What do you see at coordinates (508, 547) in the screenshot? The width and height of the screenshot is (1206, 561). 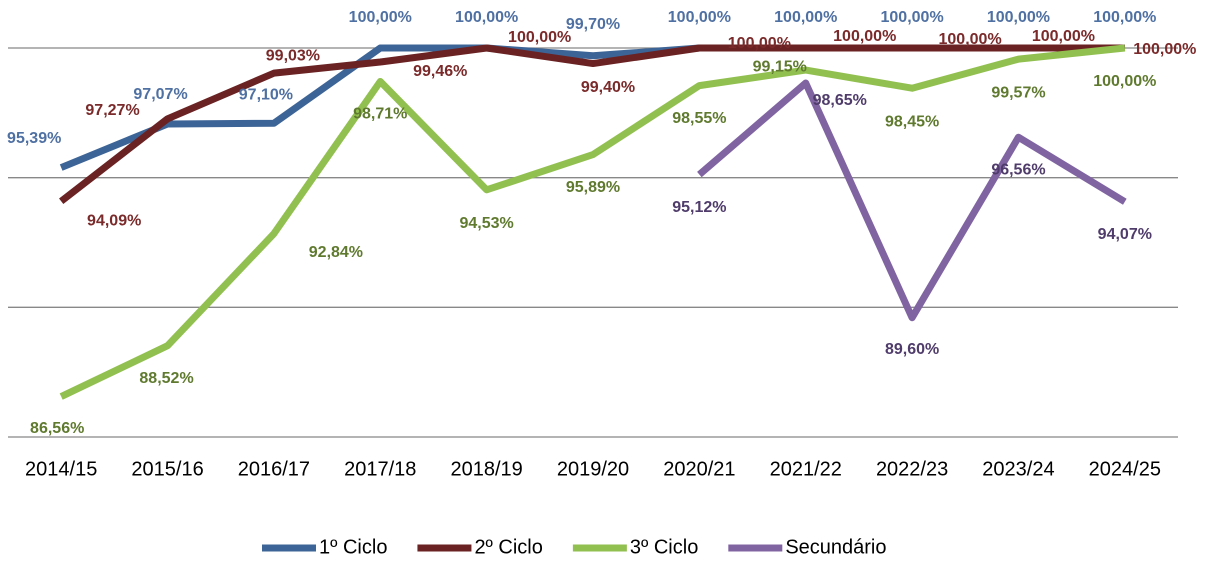 I see `legend-label: 2º Ciclo` at bounding box center [508, 547].